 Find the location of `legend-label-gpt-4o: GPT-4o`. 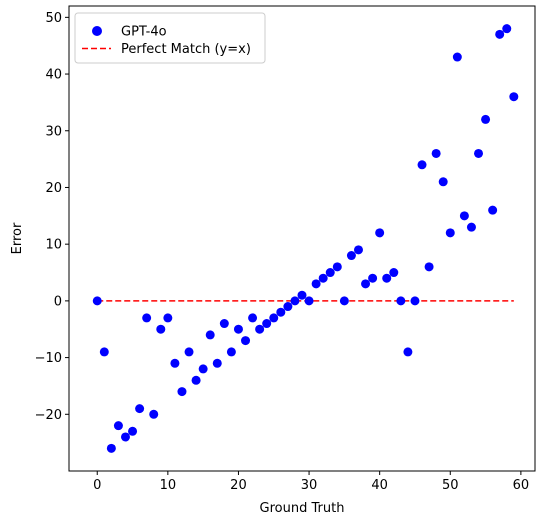

legend-label-gpt-4o: GPT-4o is located at coordinates (144, 32).